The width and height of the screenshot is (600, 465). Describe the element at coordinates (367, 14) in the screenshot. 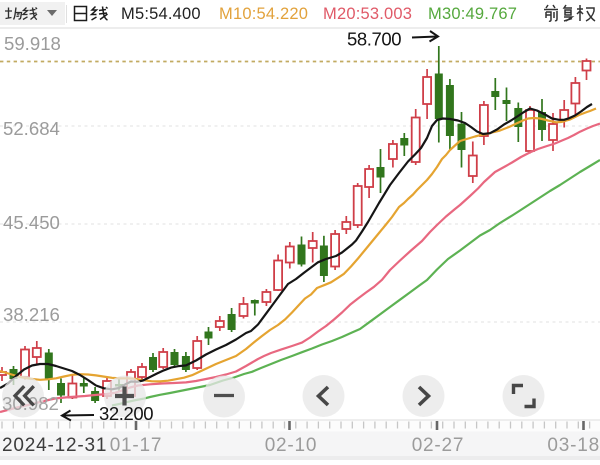

I see `svg-text: M20:53.003` at that location.